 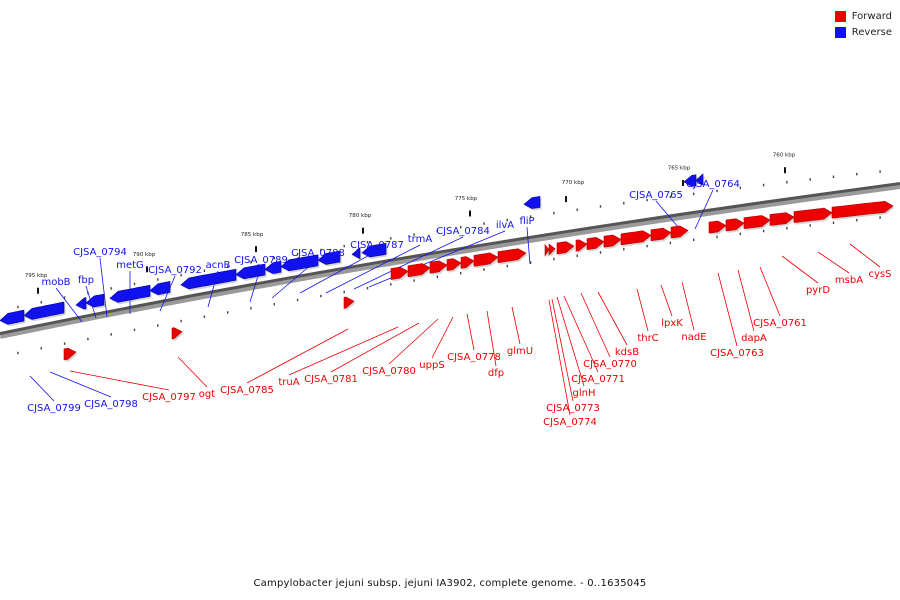 I want to click on gene-label-cjsa_0780: CJSA_0780, so click(x=389, y=371).